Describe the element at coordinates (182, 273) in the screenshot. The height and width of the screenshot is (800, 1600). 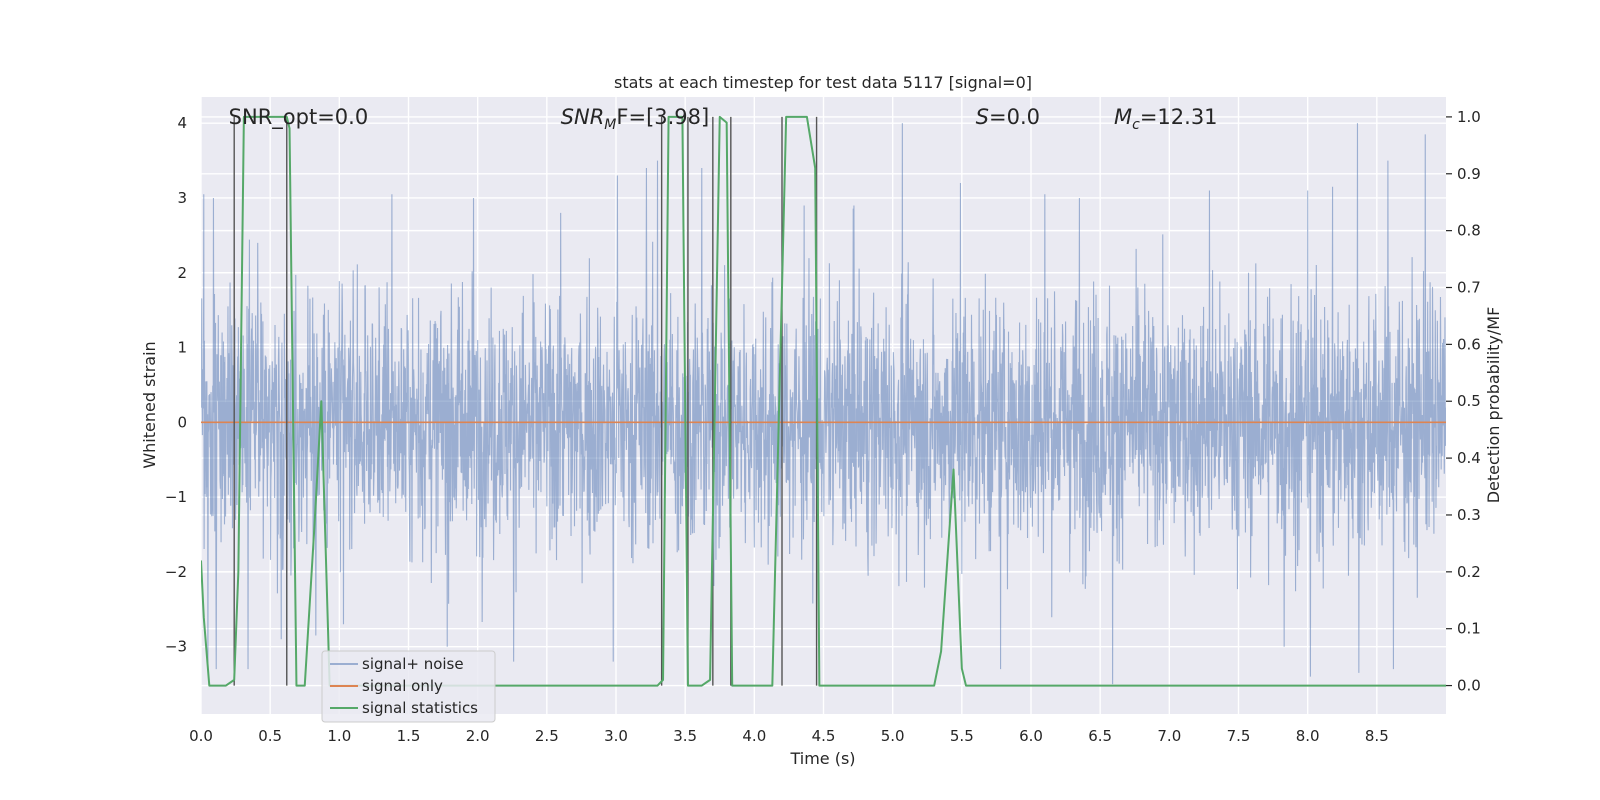
I see `y-left-tick-label-2: 2` at that location.